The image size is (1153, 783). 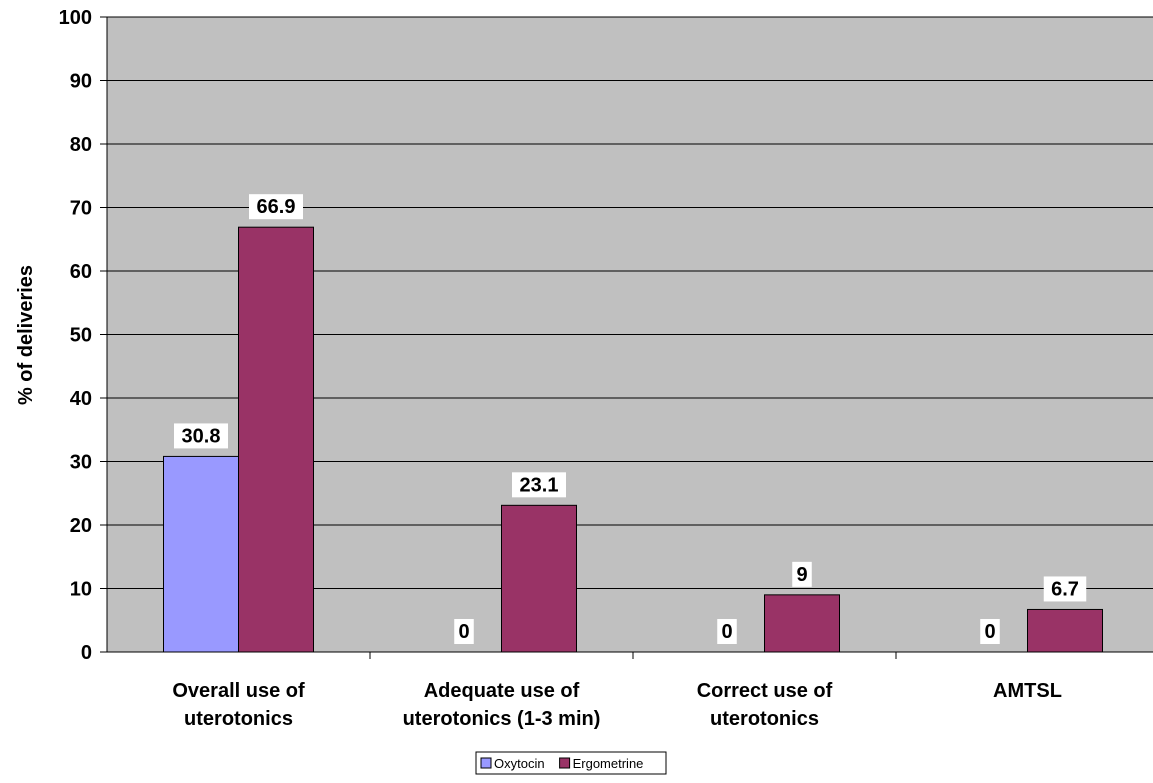 I want to click on legend-label-ergometrine: Ergometrine, so click(x=608, y=763).